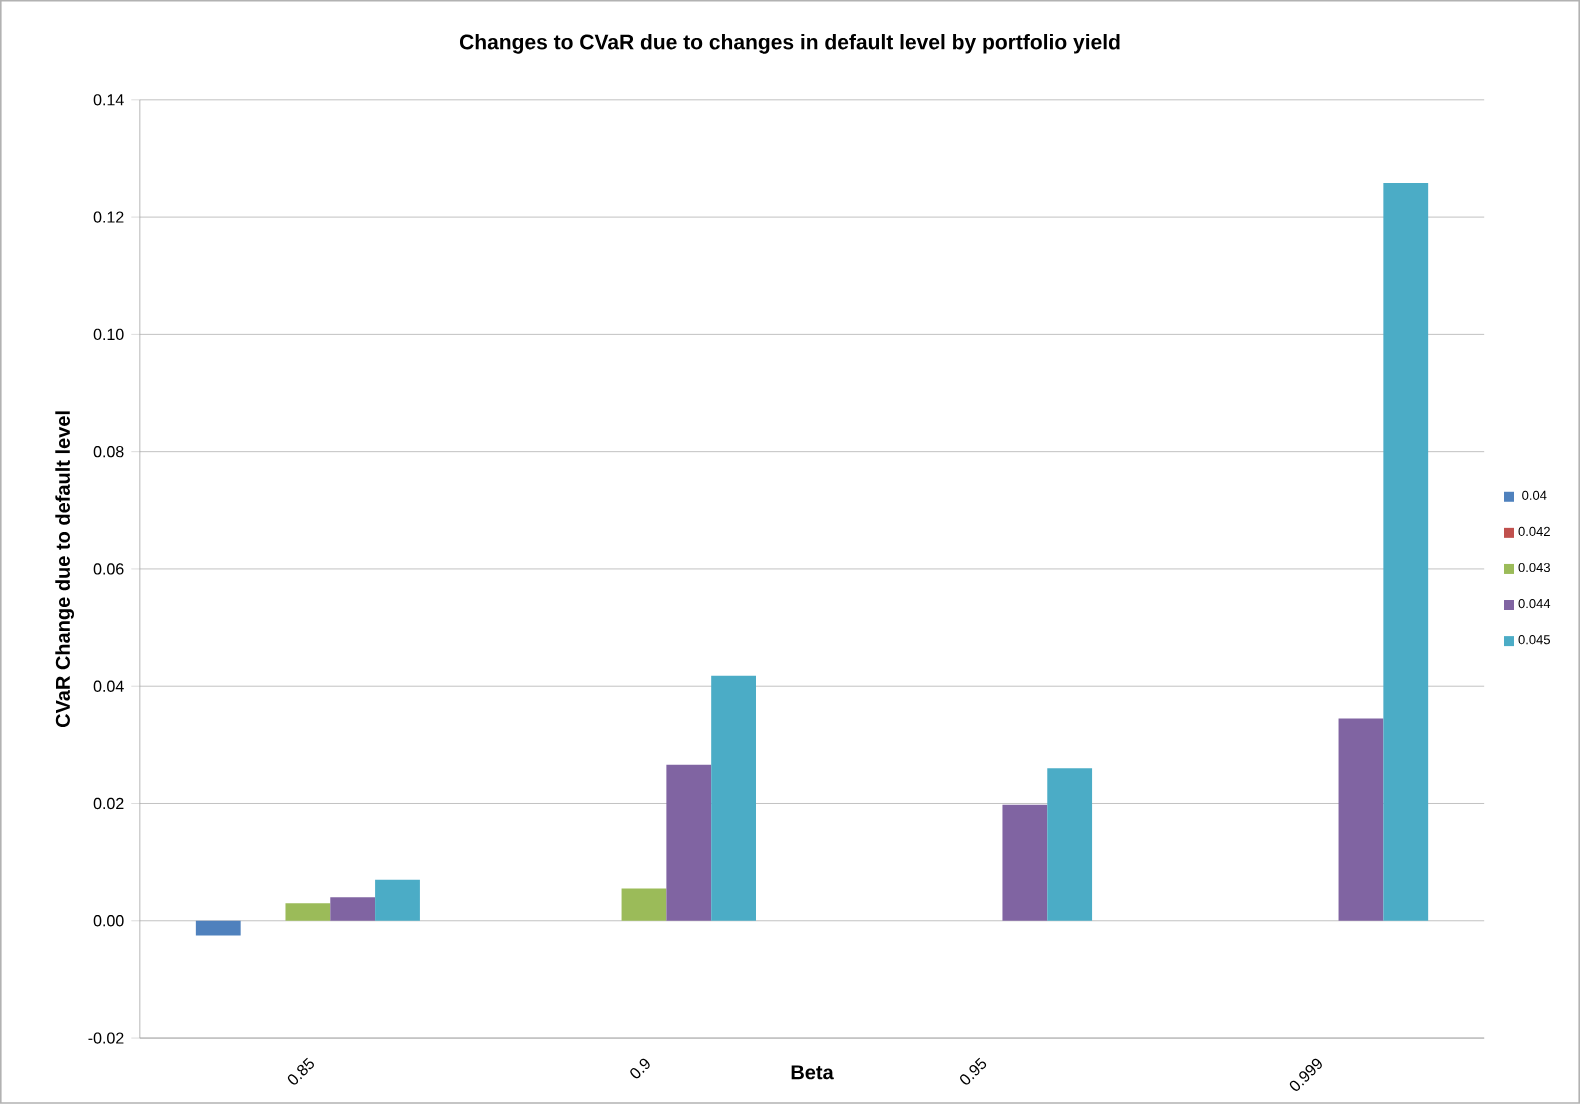  Describe the element at coordinates (108, 100) in the screenshot. I see `y-tick-label: 0.14` at that location.